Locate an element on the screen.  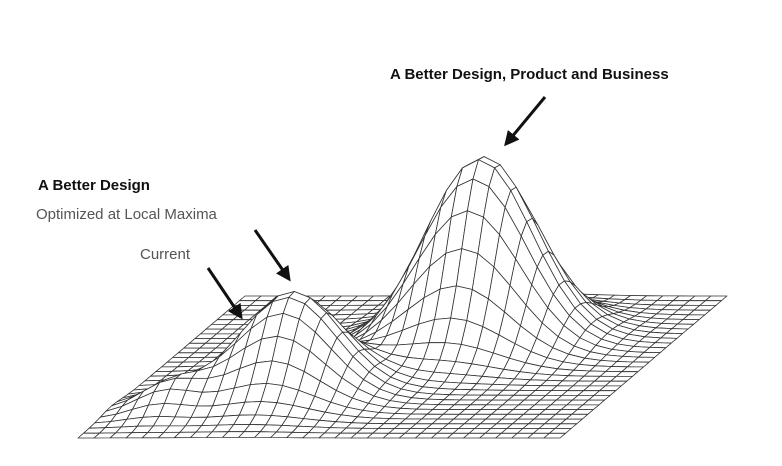
peak-label: A Better Design, Product and Business is located at coordinates (529, 74).